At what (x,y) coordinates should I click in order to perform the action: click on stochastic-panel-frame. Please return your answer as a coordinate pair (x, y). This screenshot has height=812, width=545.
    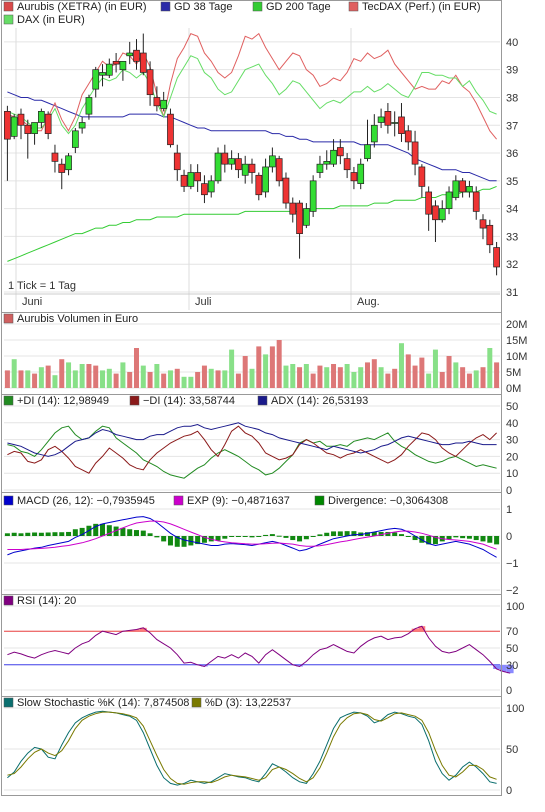
    Looking at the image, I should click on (251, 746).